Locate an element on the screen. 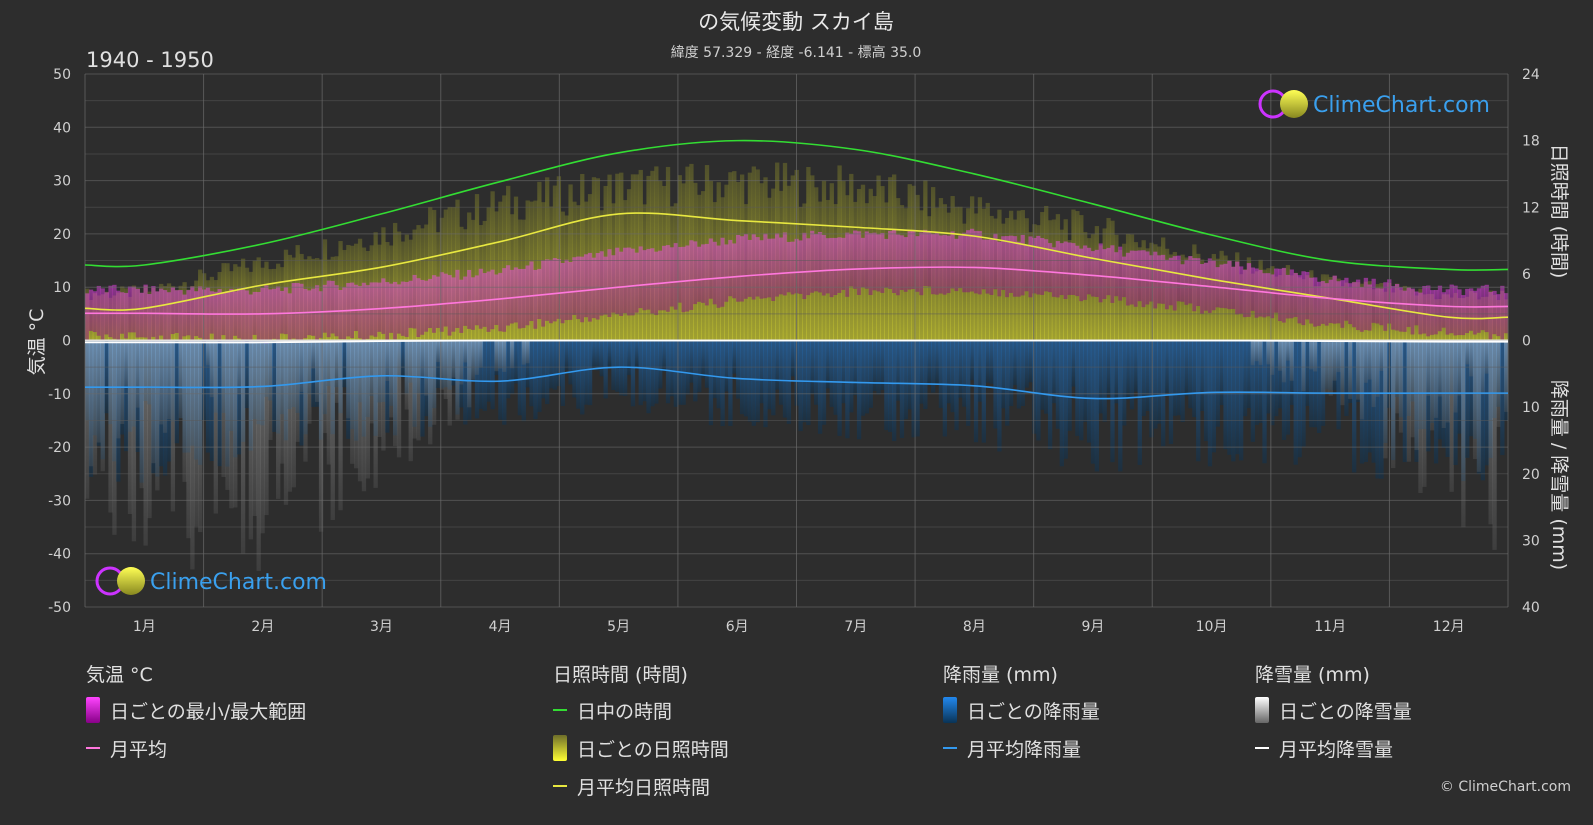 This screenshot has height=825, width=1593. legend-snow: 降雪量 (mm) 日ごとの降雪量 月平均降雪量 is located at coordinates (1333, 717).